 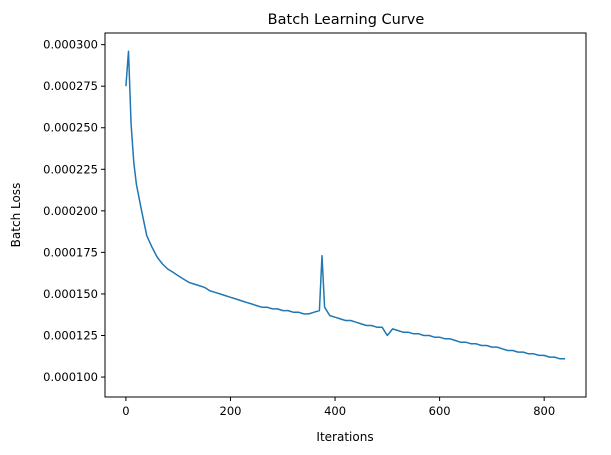 I want to click on x-tick-label: 400, so click(x=335, y=411).